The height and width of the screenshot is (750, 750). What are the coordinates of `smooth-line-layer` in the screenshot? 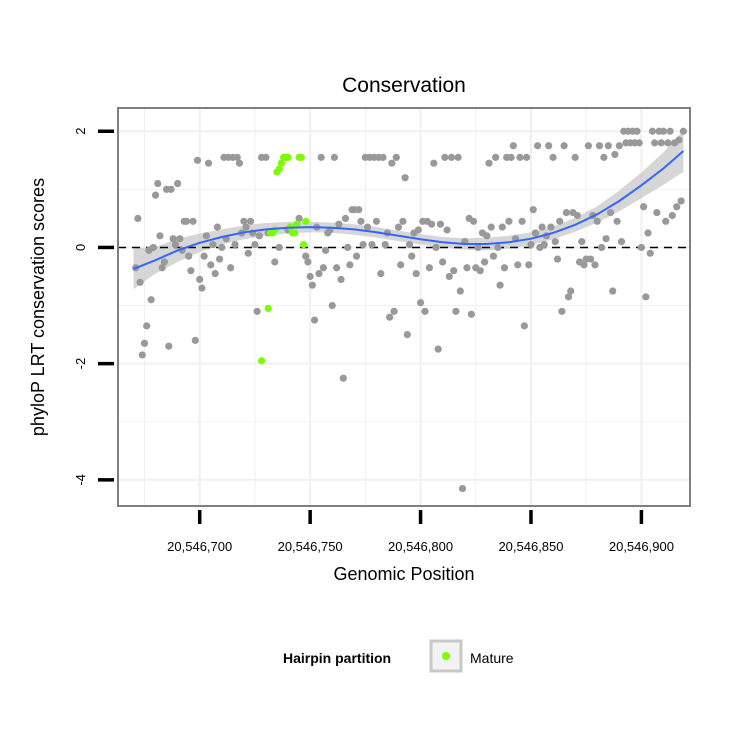 It's located at (409, 210).